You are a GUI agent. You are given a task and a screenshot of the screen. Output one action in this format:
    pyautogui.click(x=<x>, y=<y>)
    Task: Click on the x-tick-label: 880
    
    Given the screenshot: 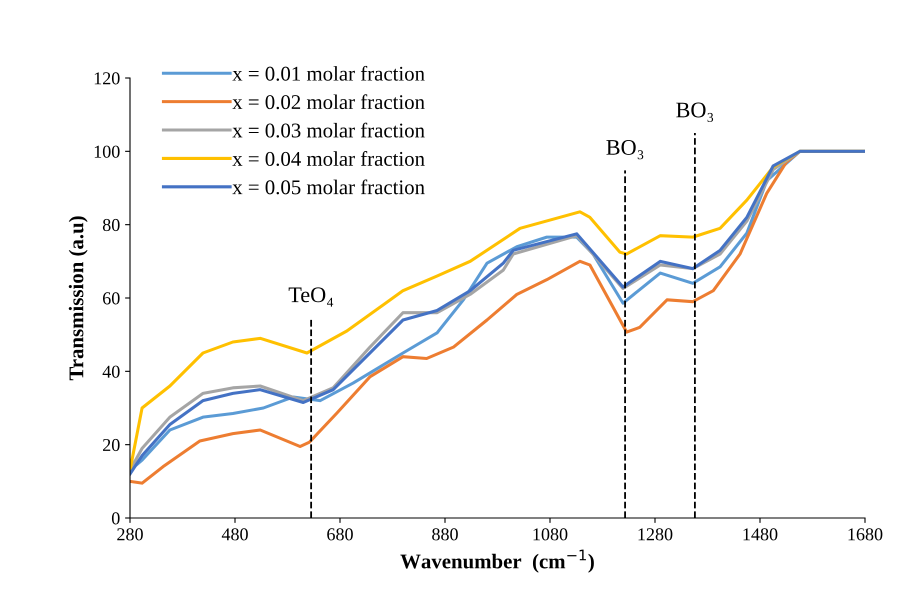 What is the action you would take?
    pyautogui.click(x=445, y=534)
    